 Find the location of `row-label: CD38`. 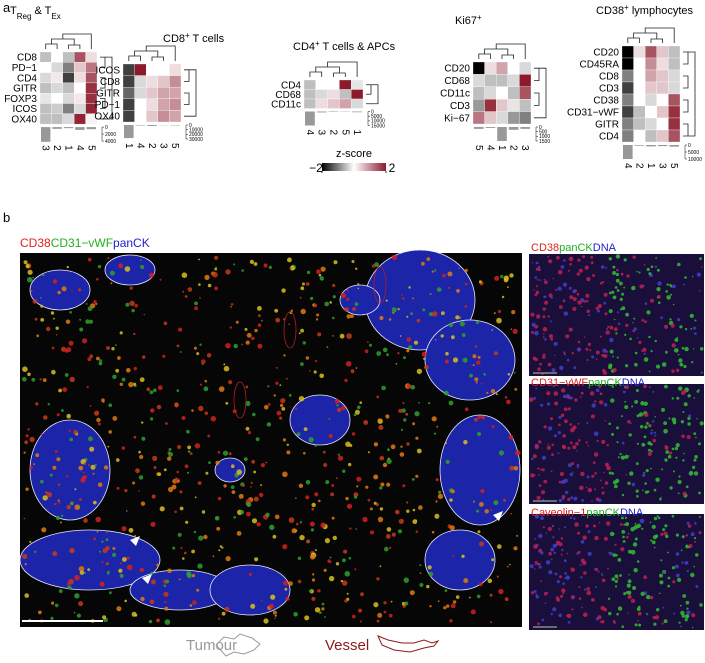

row-label: CD38 is located at coordinates (606, 101).